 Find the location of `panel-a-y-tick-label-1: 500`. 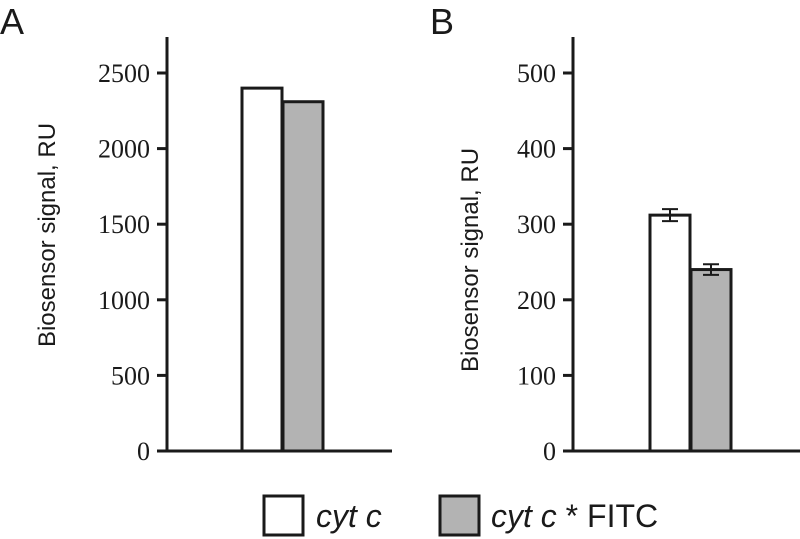

panel-a-y-tick-label-1: 500 is located at coordinates (130, 375).